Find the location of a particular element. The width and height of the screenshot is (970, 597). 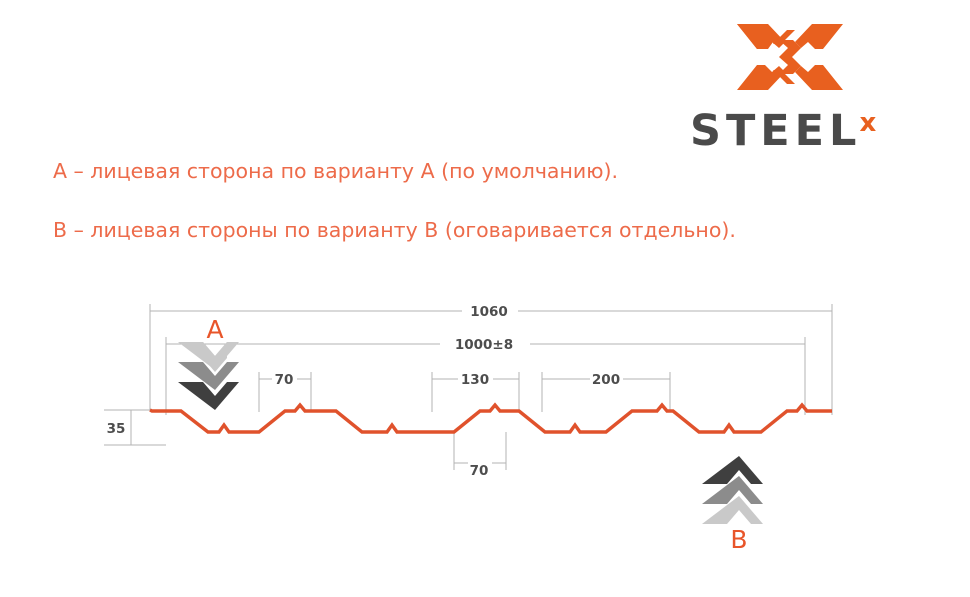

steelx-wordmark: STEELx is located at coordinates (822, 131).